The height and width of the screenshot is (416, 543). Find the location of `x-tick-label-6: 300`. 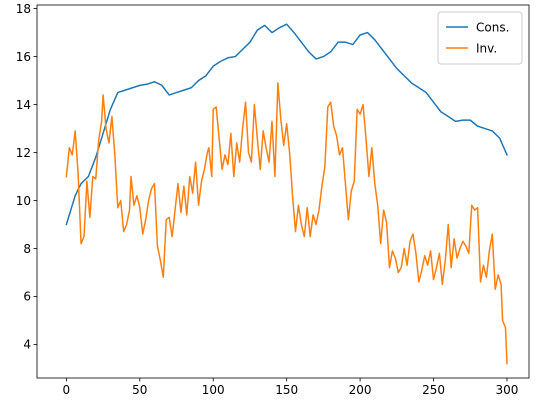

x-tick-label-6: 300 is located at coordinates (507, 390).